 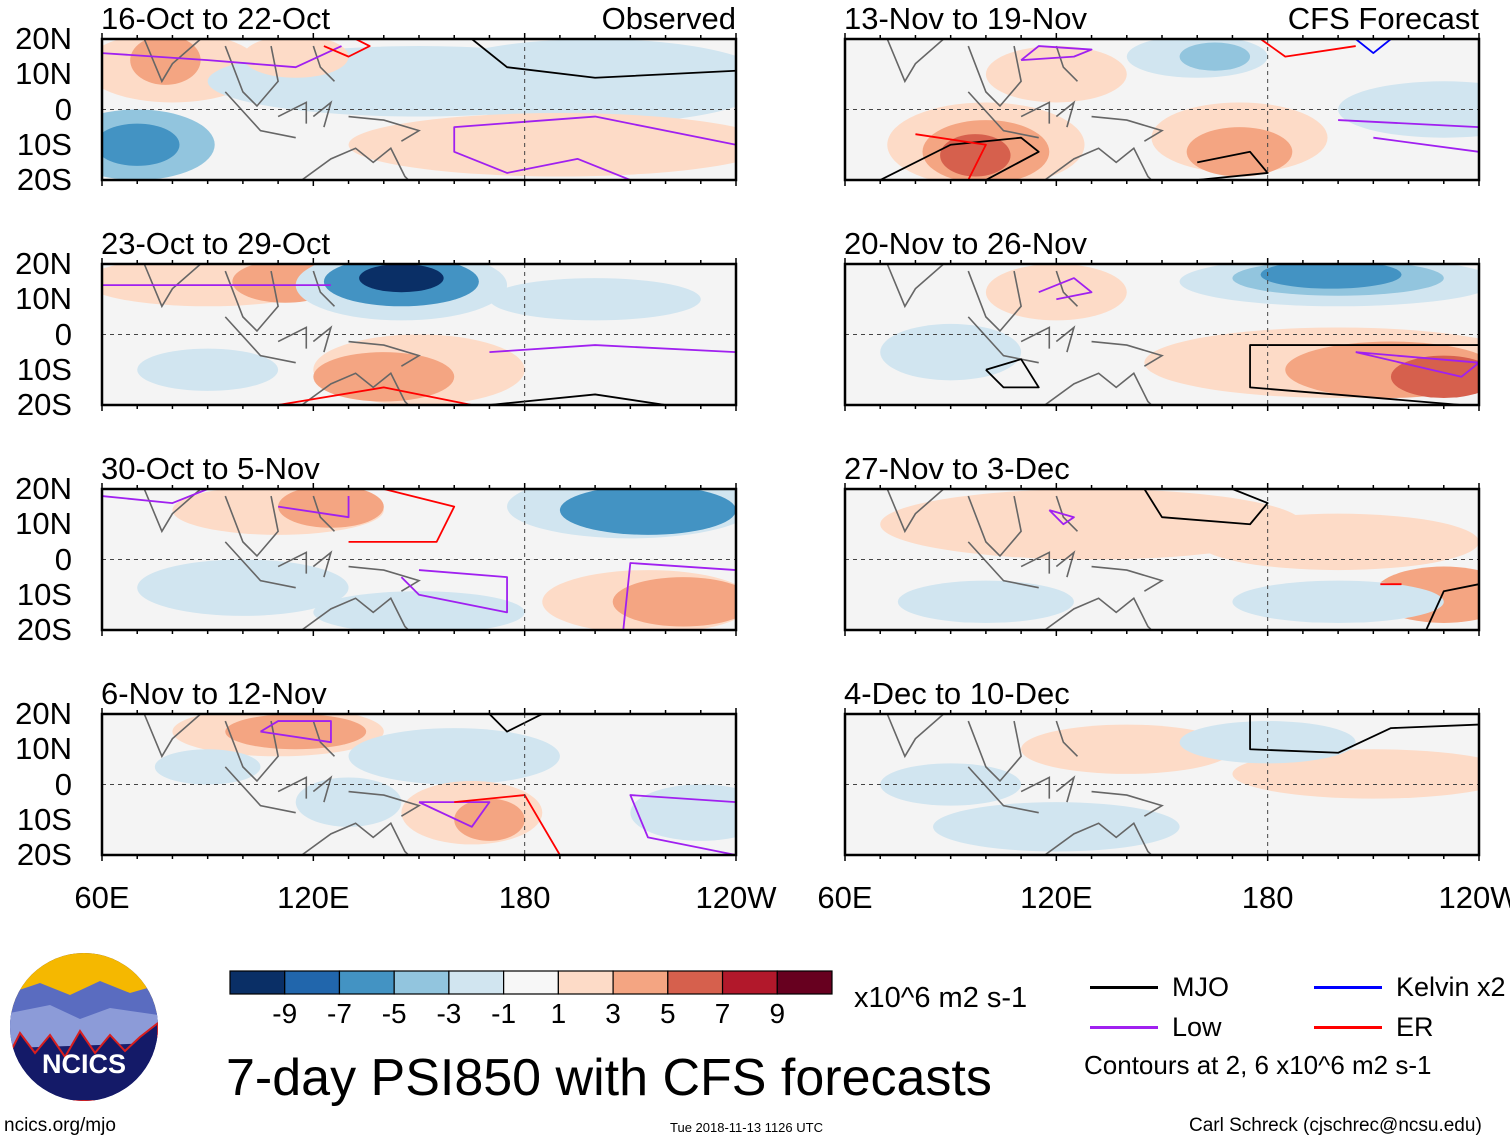 What do you see at coordinates (63, 109) in the screenshot?
I see `lat-tick-label: 0` at bounding box center [63, 109].